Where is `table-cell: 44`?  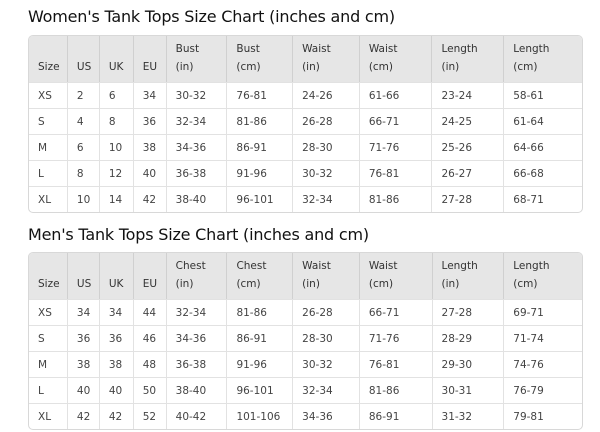
table-cell: 44 is located at coordinates (150, 312).